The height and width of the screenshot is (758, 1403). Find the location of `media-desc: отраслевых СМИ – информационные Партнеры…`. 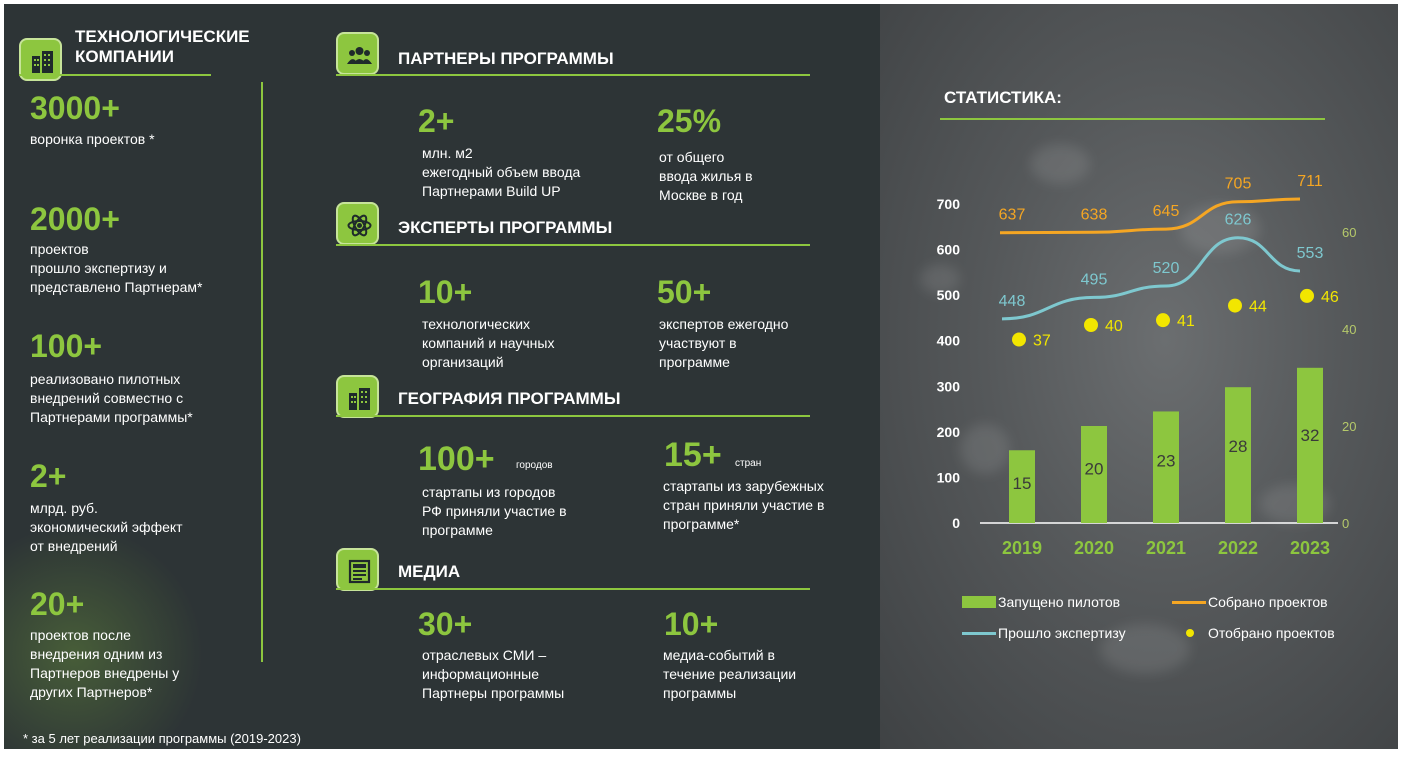

media-desc: отраслевых СМИ – информационные Партнеры… is located at coordinates (493, 674).